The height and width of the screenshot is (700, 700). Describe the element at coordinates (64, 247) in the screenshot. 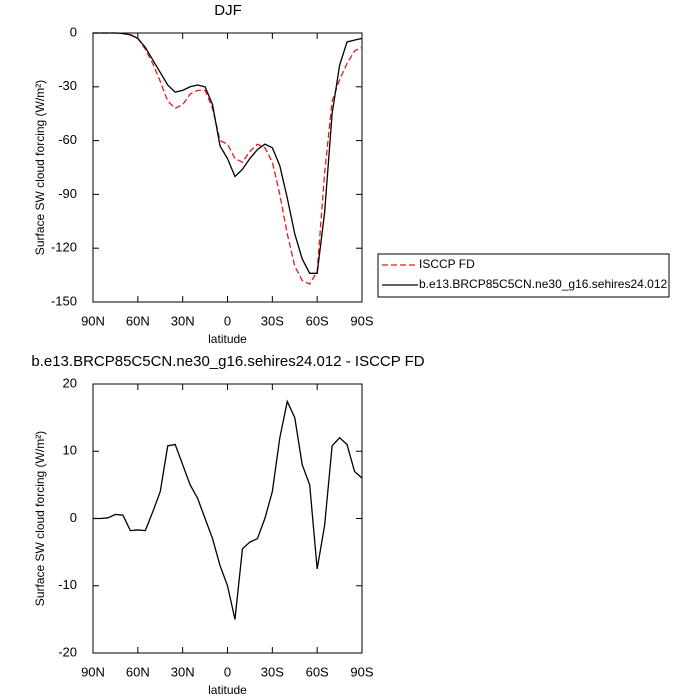

I see `y-tick-label: -120` at that location.